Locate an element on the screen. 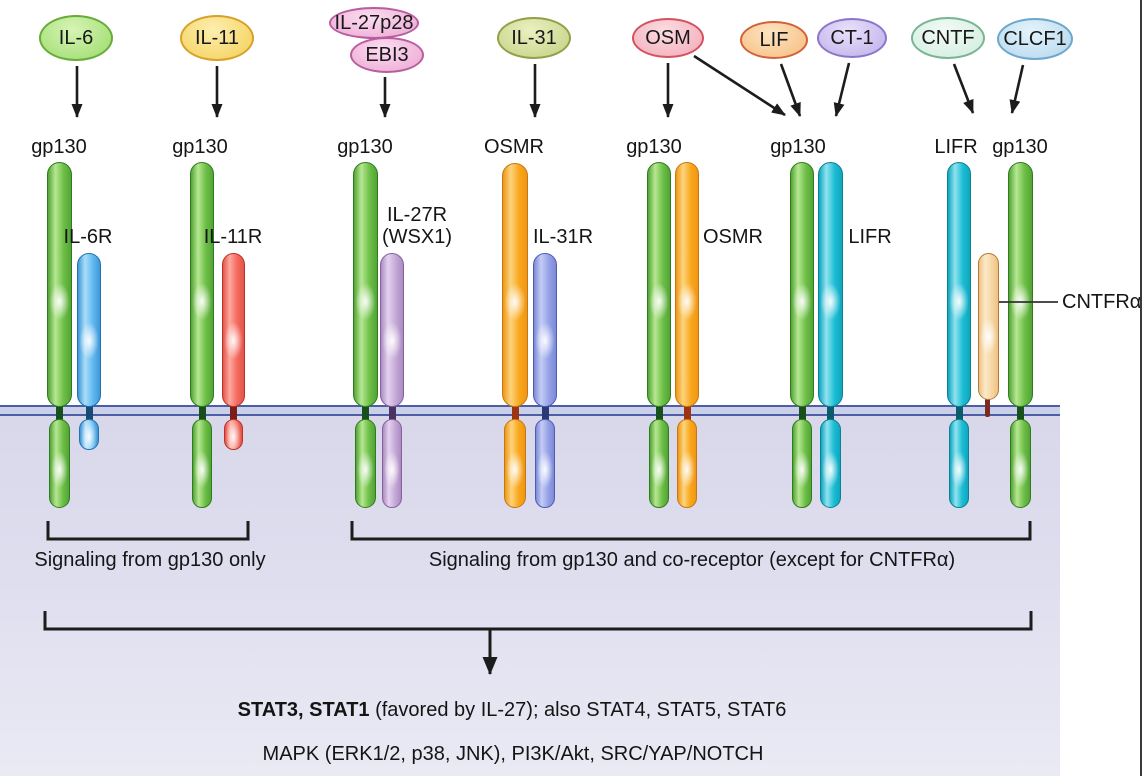 This screenshot has height=776, width=1145. cytokine-oval-il27p28: IL-27p28 is located at coordinates (374, 23).